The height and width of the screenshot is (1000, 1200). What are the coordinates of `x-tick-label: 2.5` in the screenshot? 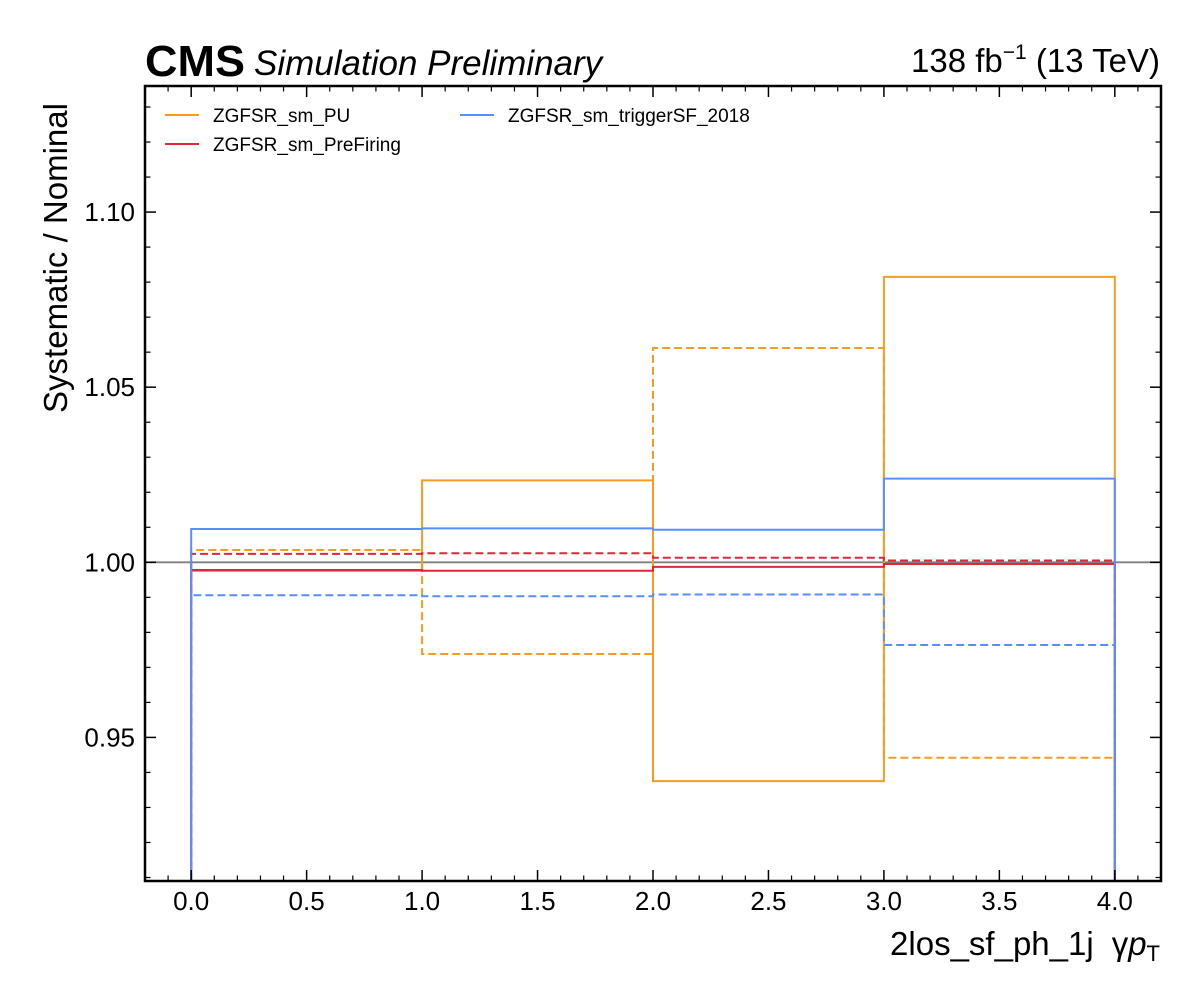 It's located at (768, 901).